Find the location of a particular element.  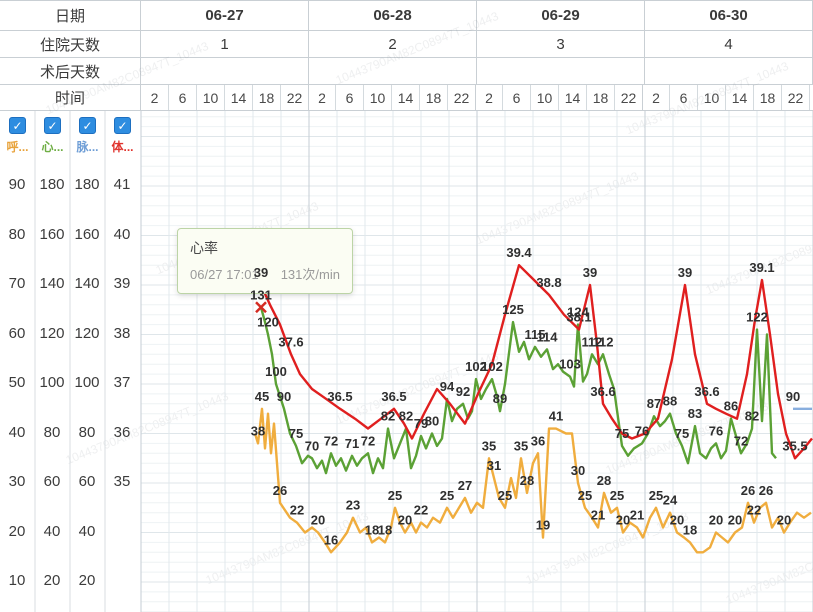

axis-temp-38: 38 is located at coordinates (122, 333).